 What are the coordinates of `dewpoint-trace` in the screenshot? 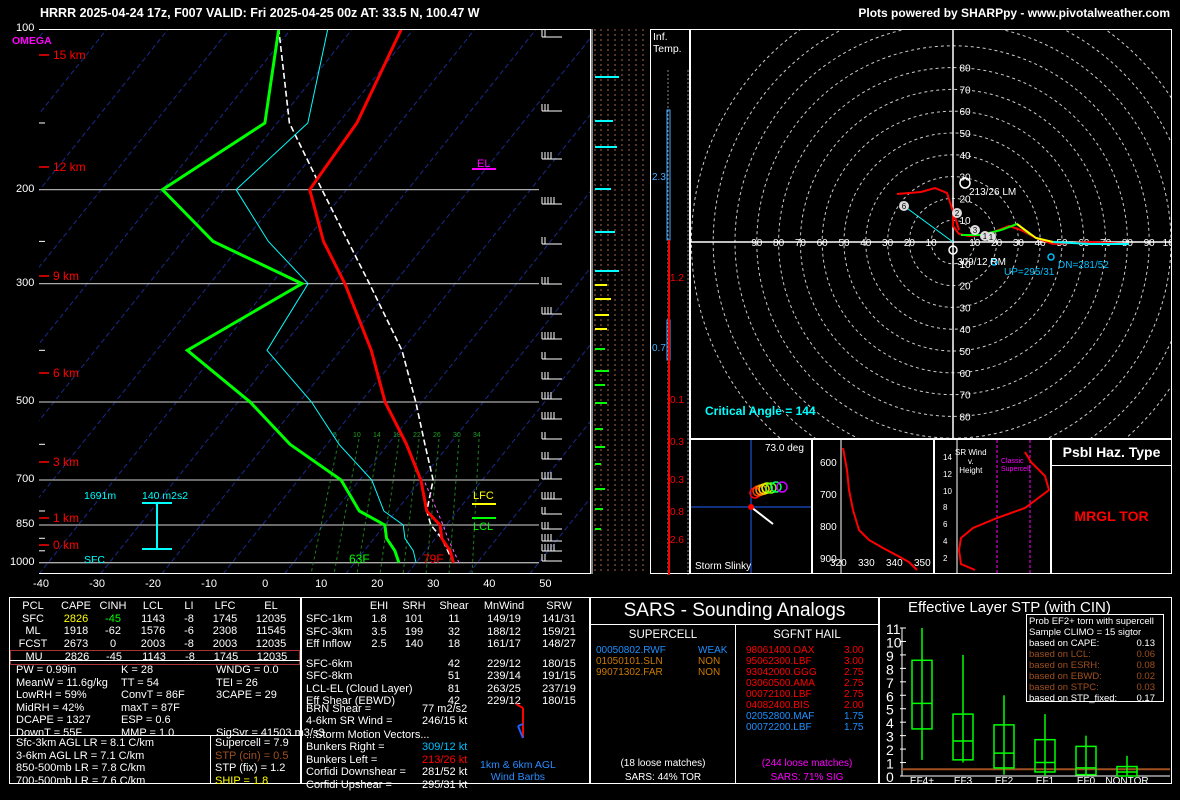 It's located at (280, 296).